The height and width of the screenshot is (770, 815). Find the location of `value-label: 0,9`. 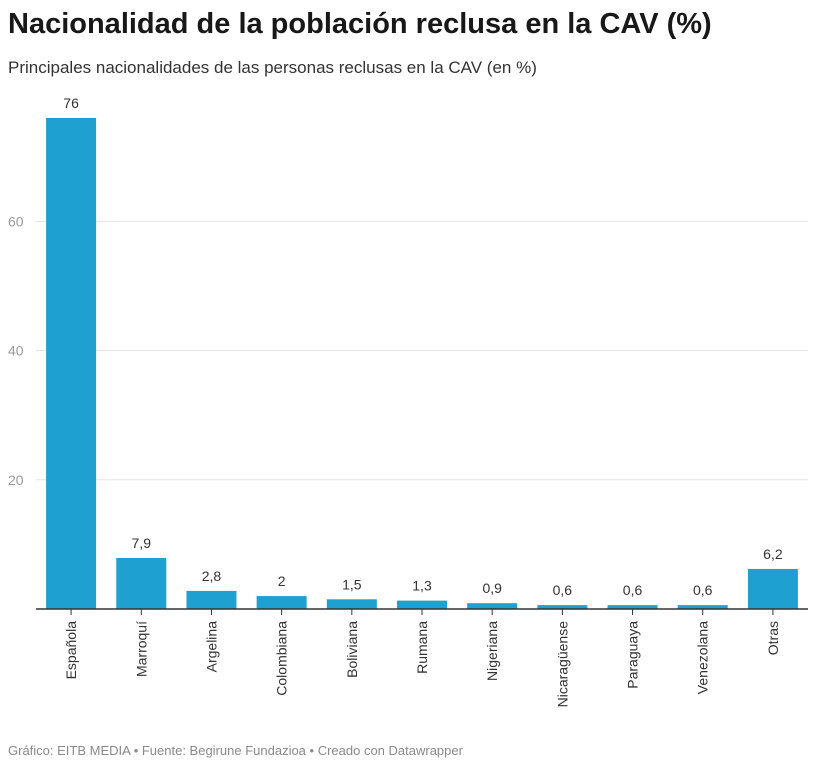

value-label: 0,9 is located at coordinates (492, 588).